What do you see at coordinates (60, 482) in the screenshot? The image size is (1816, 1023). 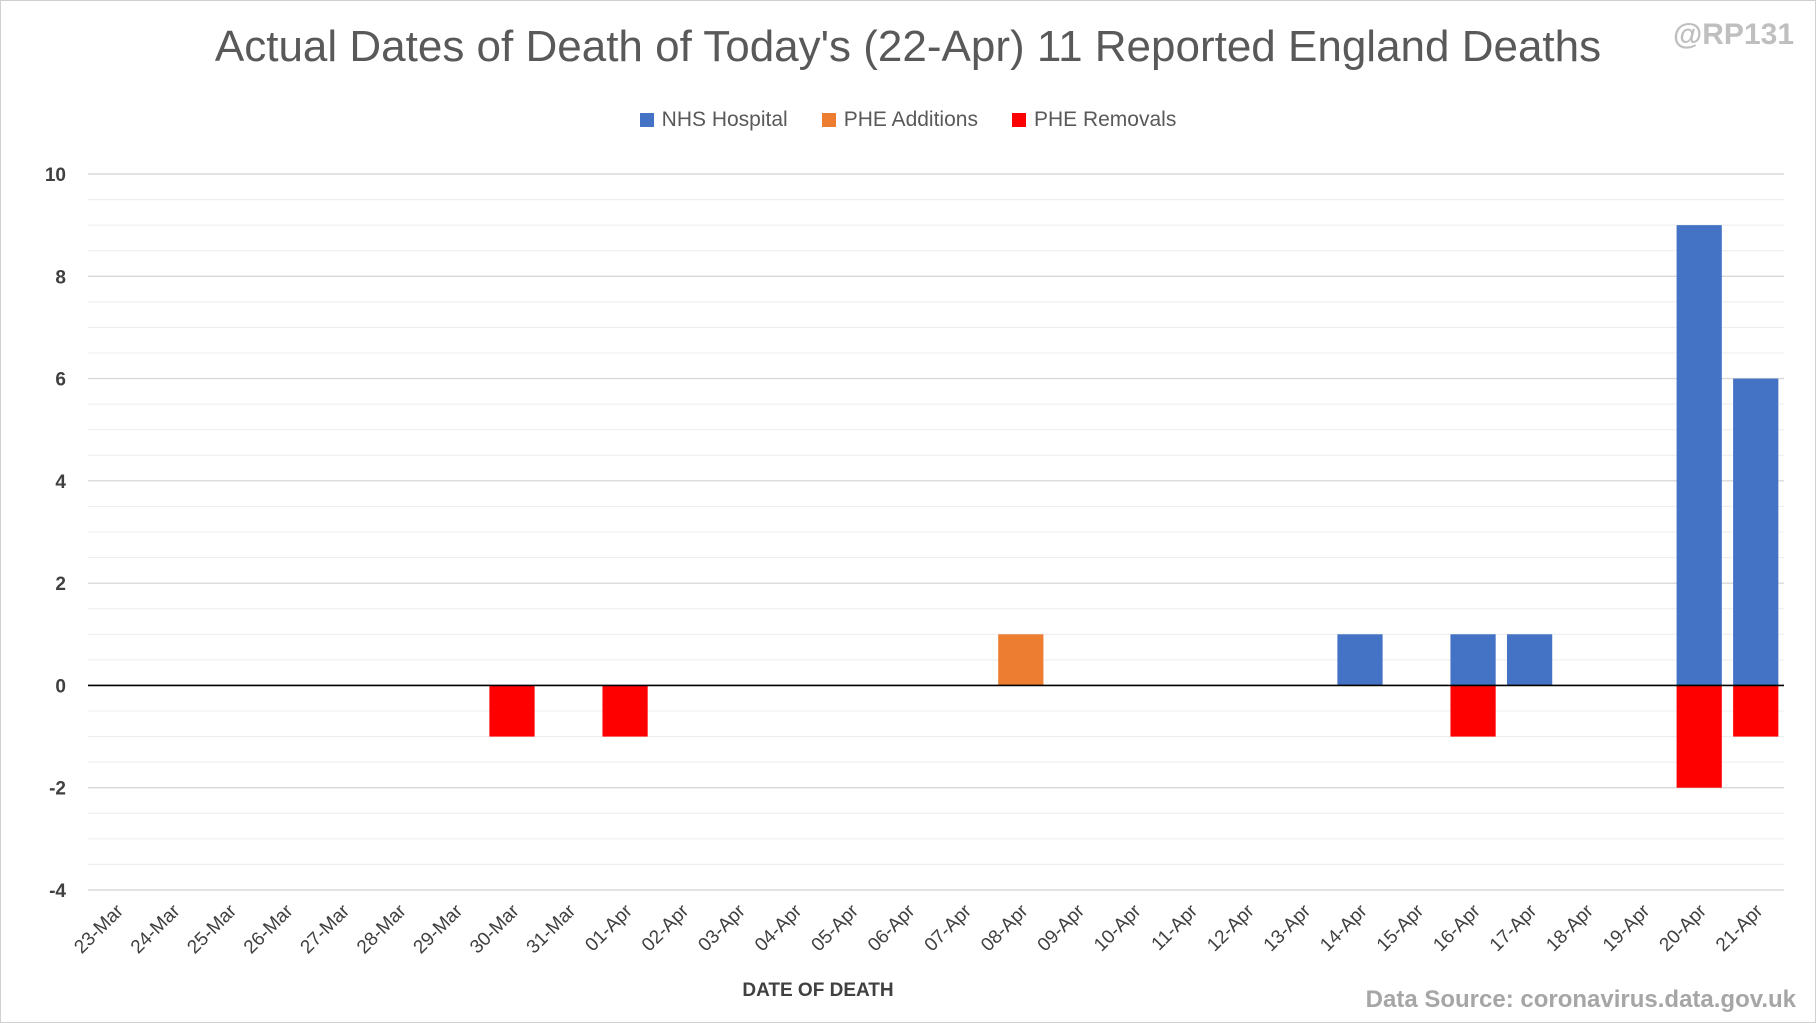 I see `y-tick-label: 4` at bounding box center [60, 482].